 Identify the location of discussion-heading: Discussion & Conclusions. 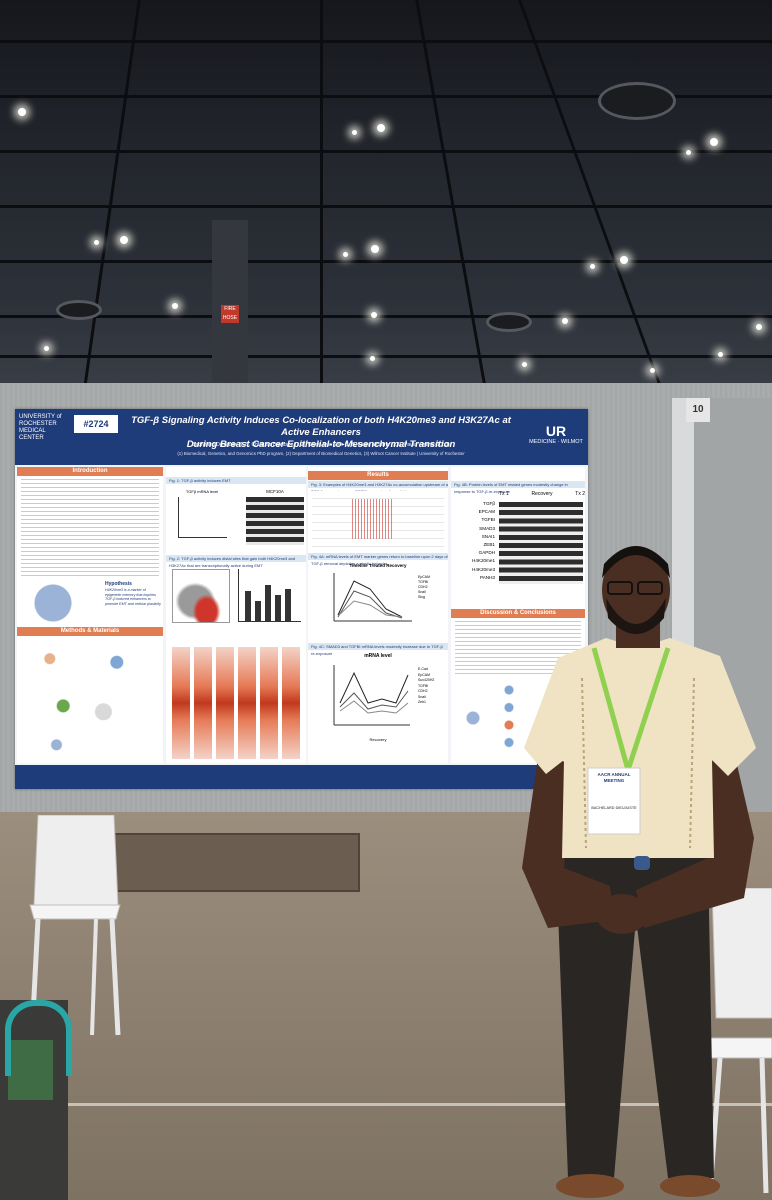
(518, 613).